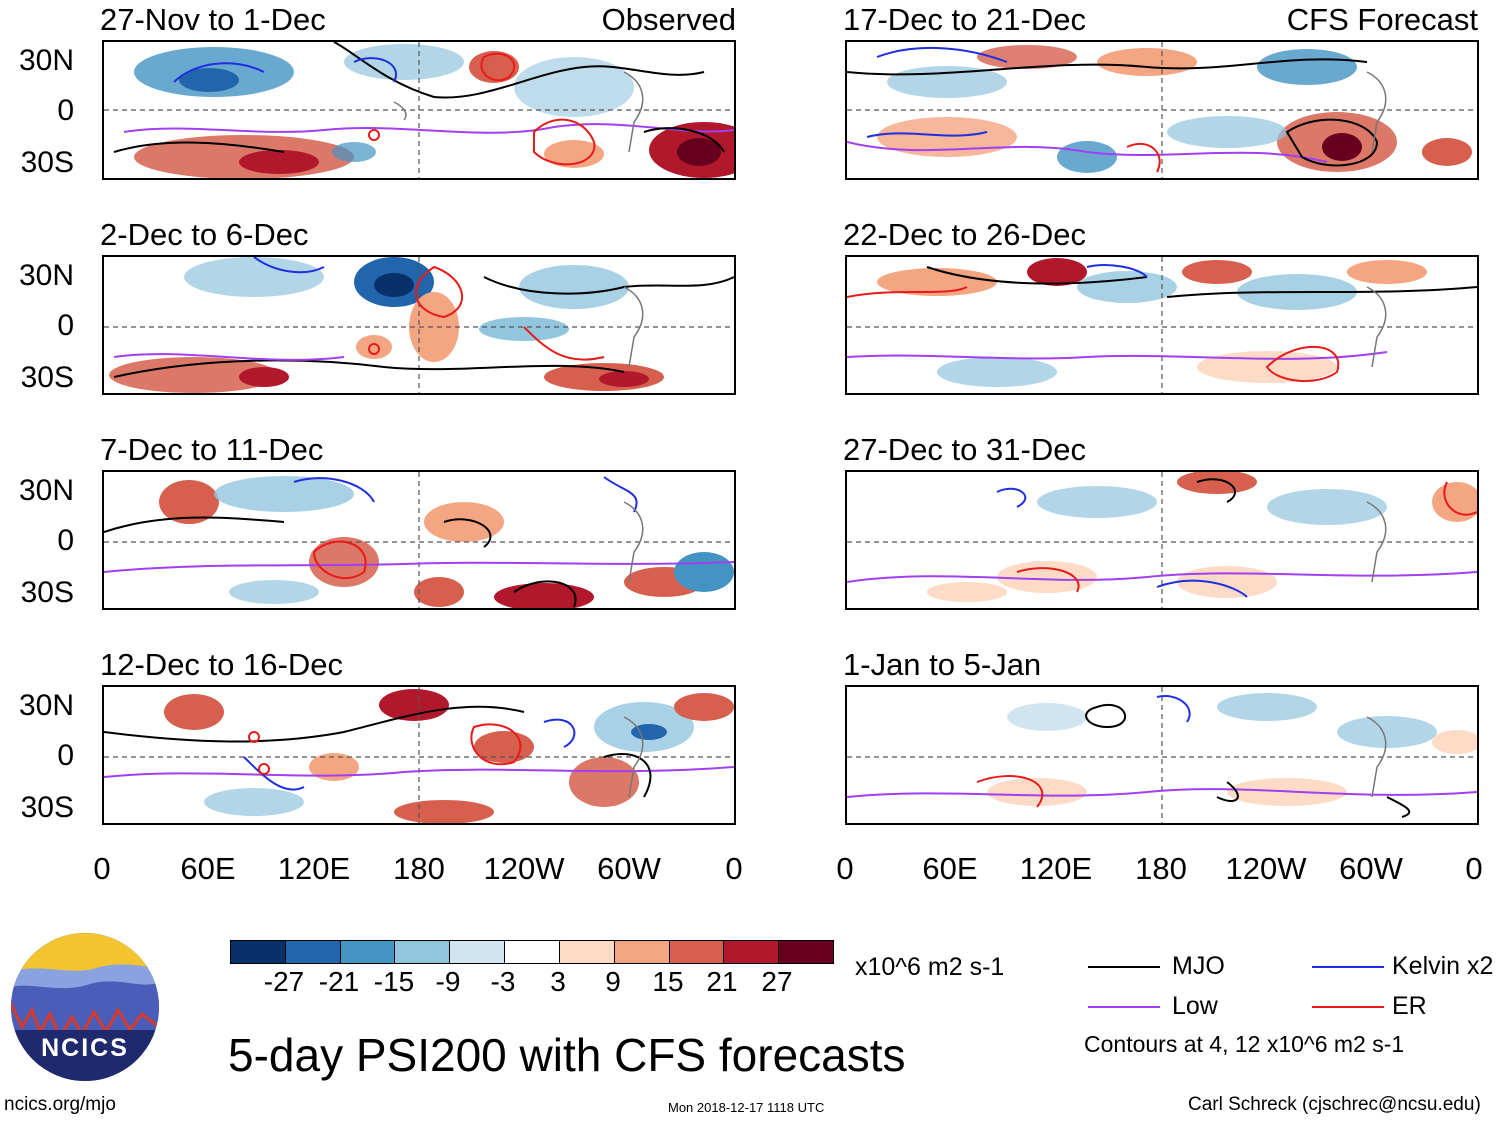 The image size is (1510, 1121). I want to click on legend-label-er: ER, so click(1409, 1006).